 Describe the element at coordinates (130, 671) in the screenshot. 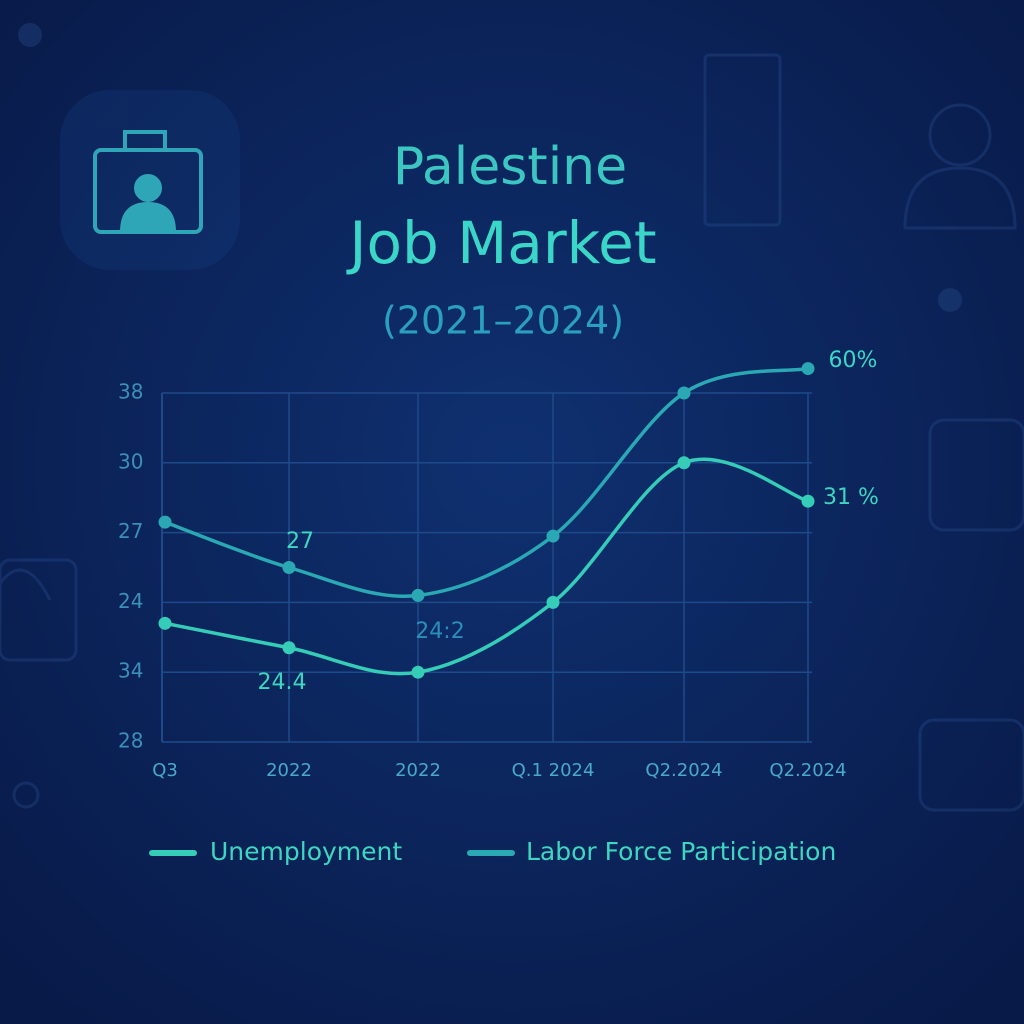

I see `y-tick-label: 34` at that location.